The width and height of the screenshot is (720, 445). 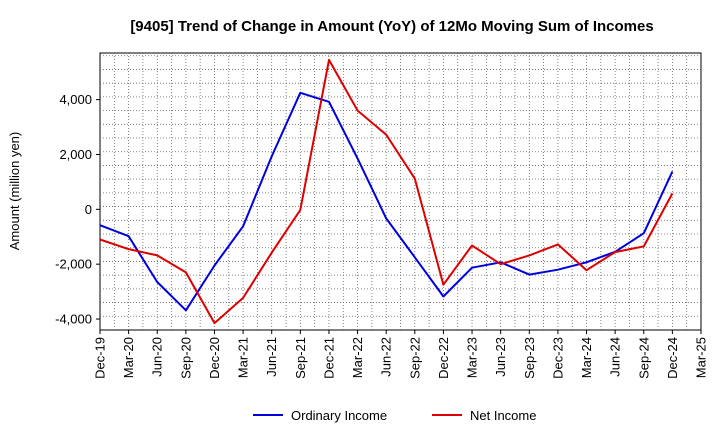 What do you see at coordinates (443, 358) in the screenshot?
I see `x-tick-label: Dec-22` at bounding box center [443, 358].